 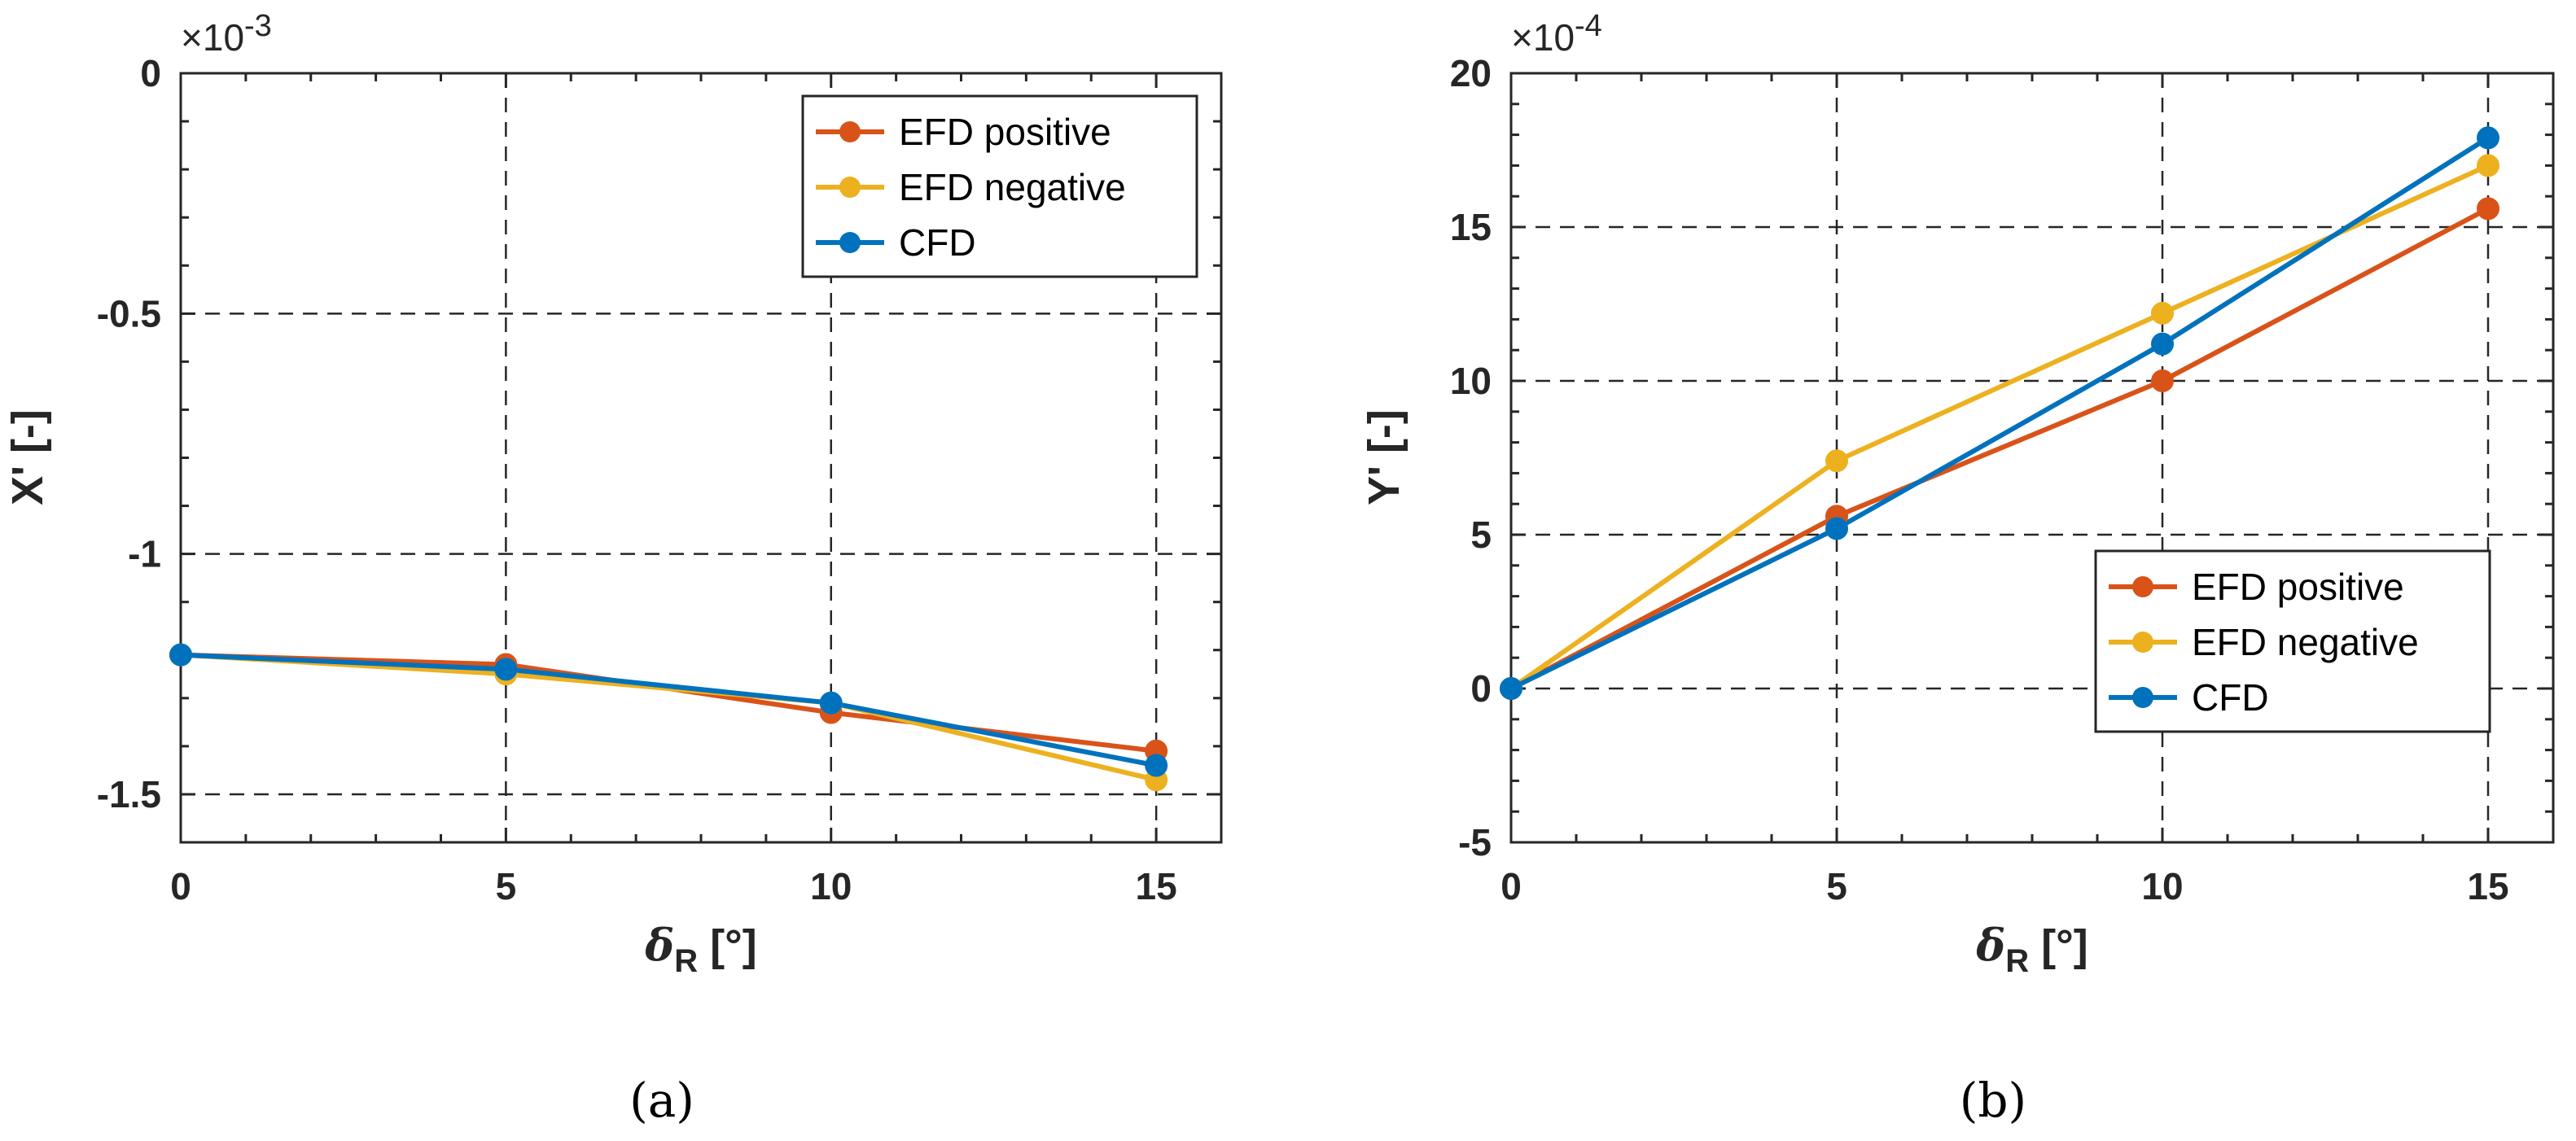 I want to click on axis-exponent: ×10⁻⁴, so click(x=1556, y=34).